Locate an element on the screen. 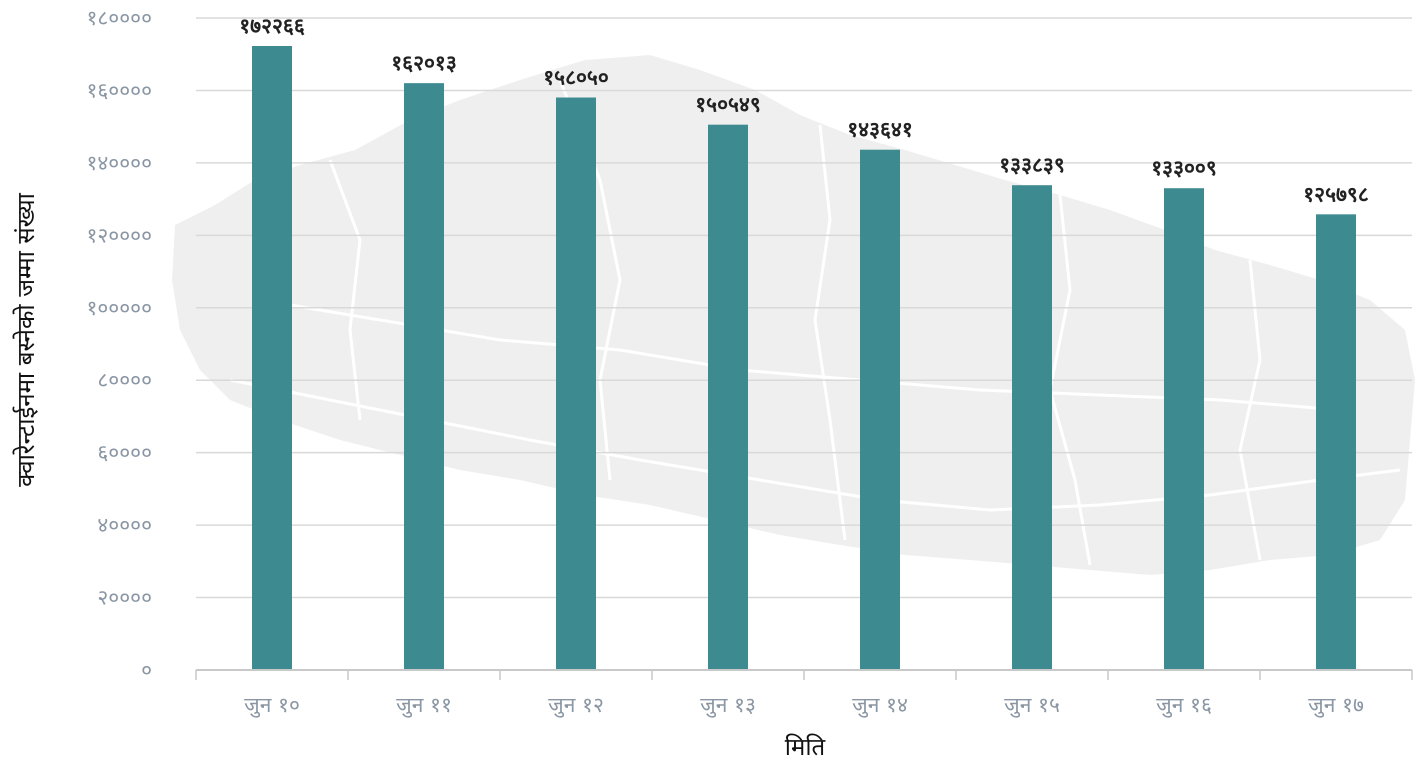 Image resolution: width=1424 pixels, height=764 pixels. y-tick-label: १८०००० is located at coordinates (119, 18).